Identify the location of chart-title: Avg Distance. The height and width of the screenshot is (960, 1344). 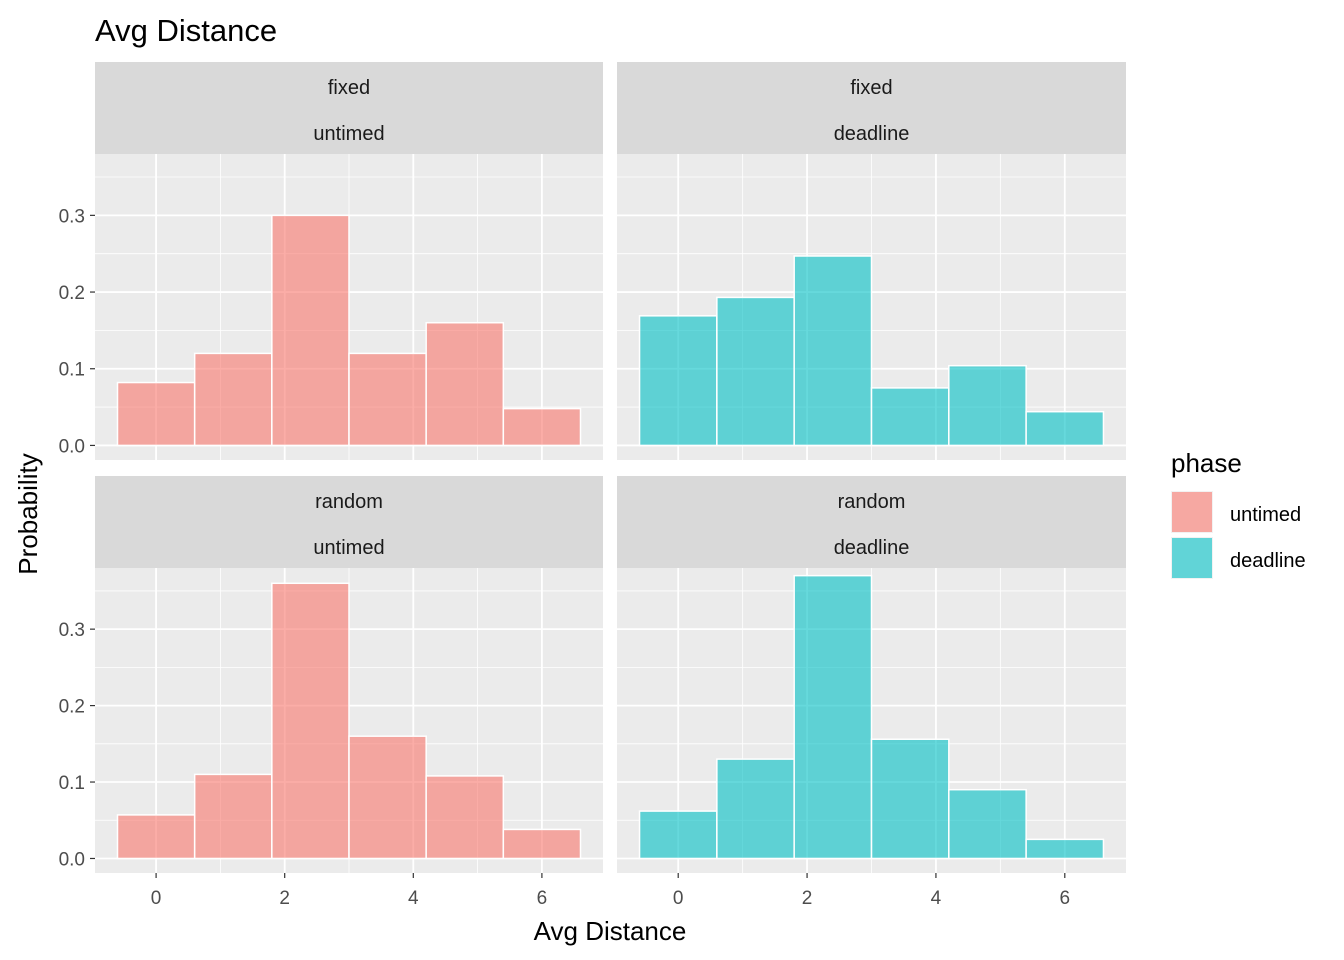
(186, 30).